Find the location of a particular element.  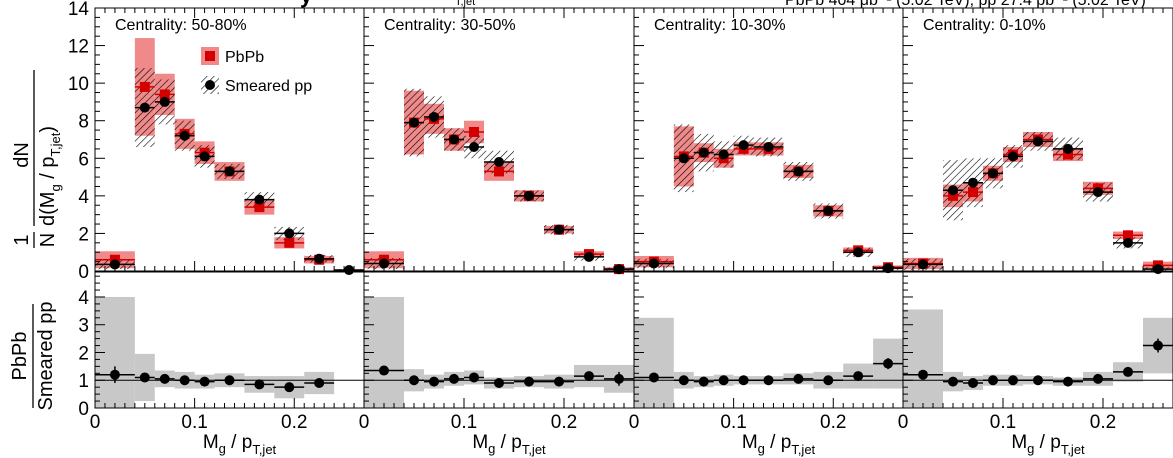

y-axis-title-top: 1 N dN d(Mg / pT,jet) is located at coordinates (37, 159).